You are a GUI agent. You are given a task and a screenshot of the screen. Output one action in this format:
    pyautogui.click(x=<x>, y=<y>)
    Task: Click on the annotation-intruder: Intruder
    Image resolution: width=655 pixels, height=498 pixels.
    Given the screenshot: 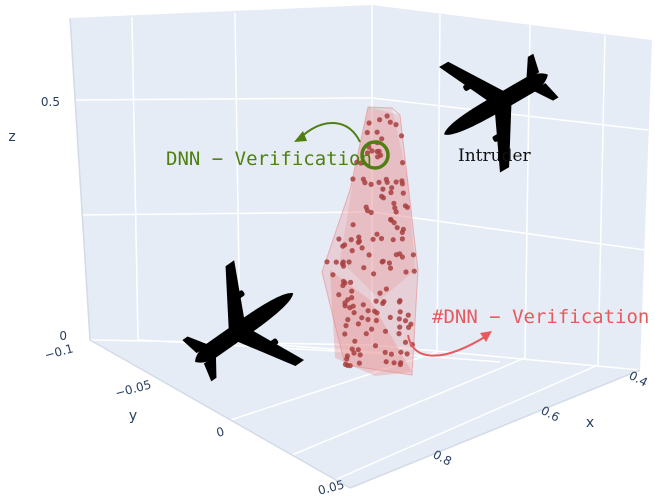 What is the action you would take?
    pyautogui.click(x=495, y=156)
    